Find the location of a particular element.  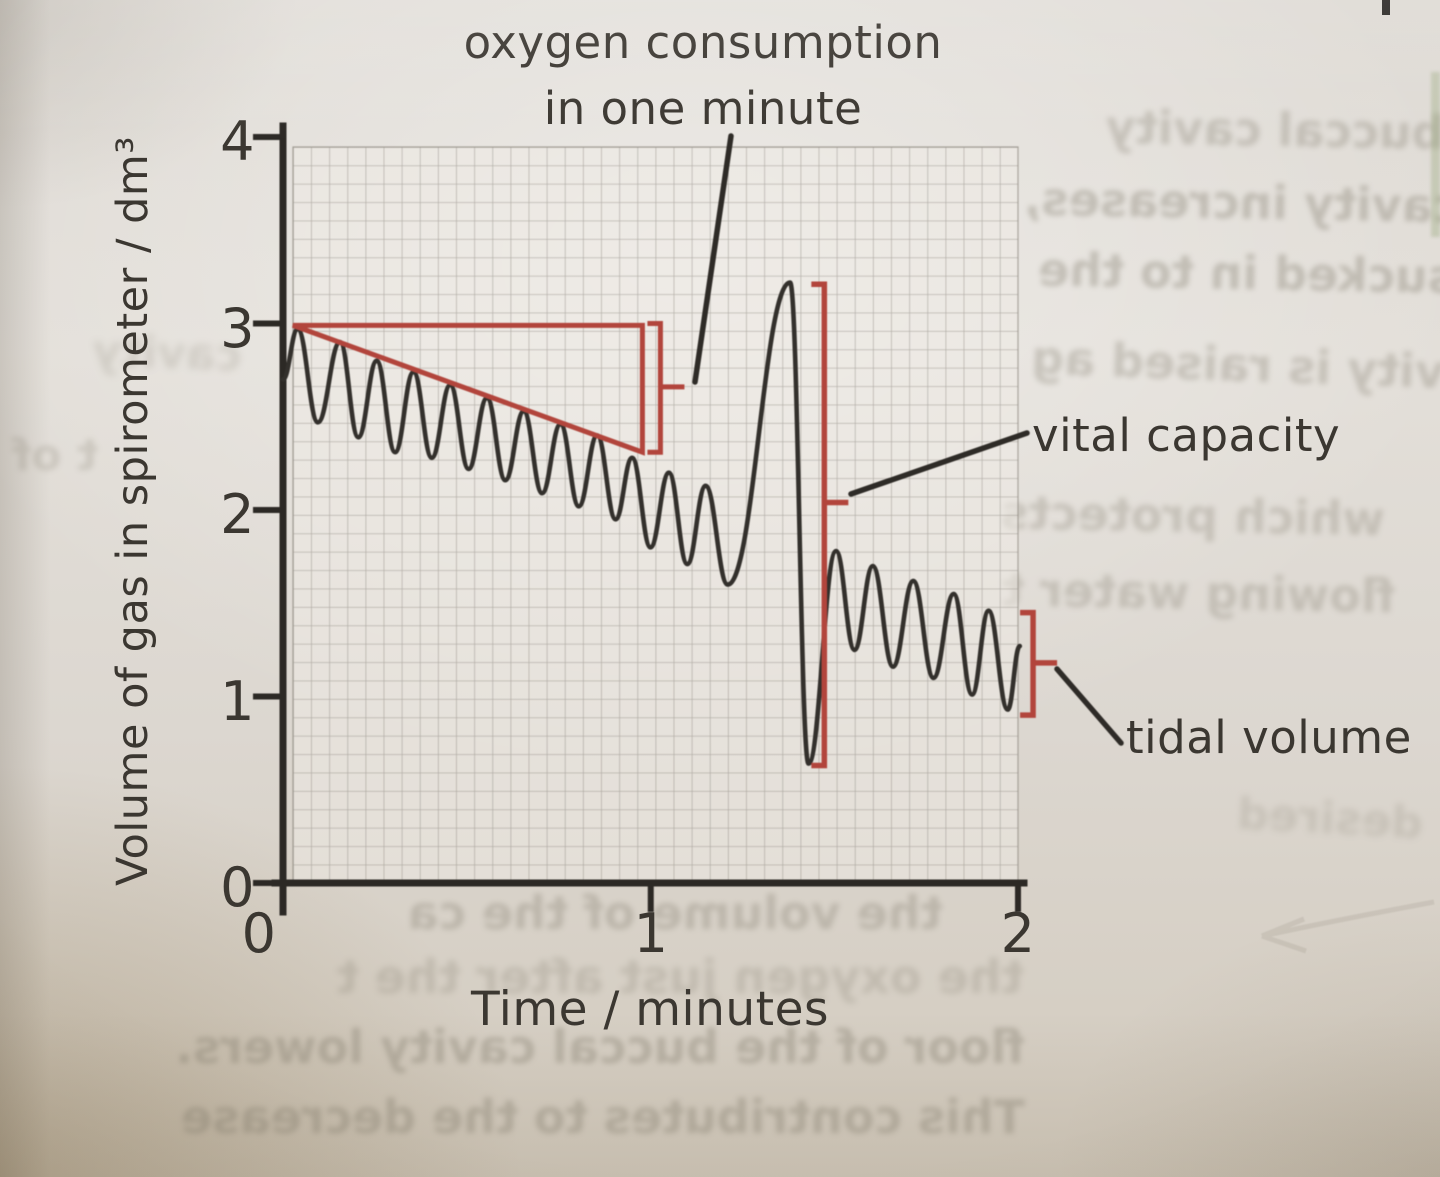

x-axis-ticks is located at coordinates (834, 896).